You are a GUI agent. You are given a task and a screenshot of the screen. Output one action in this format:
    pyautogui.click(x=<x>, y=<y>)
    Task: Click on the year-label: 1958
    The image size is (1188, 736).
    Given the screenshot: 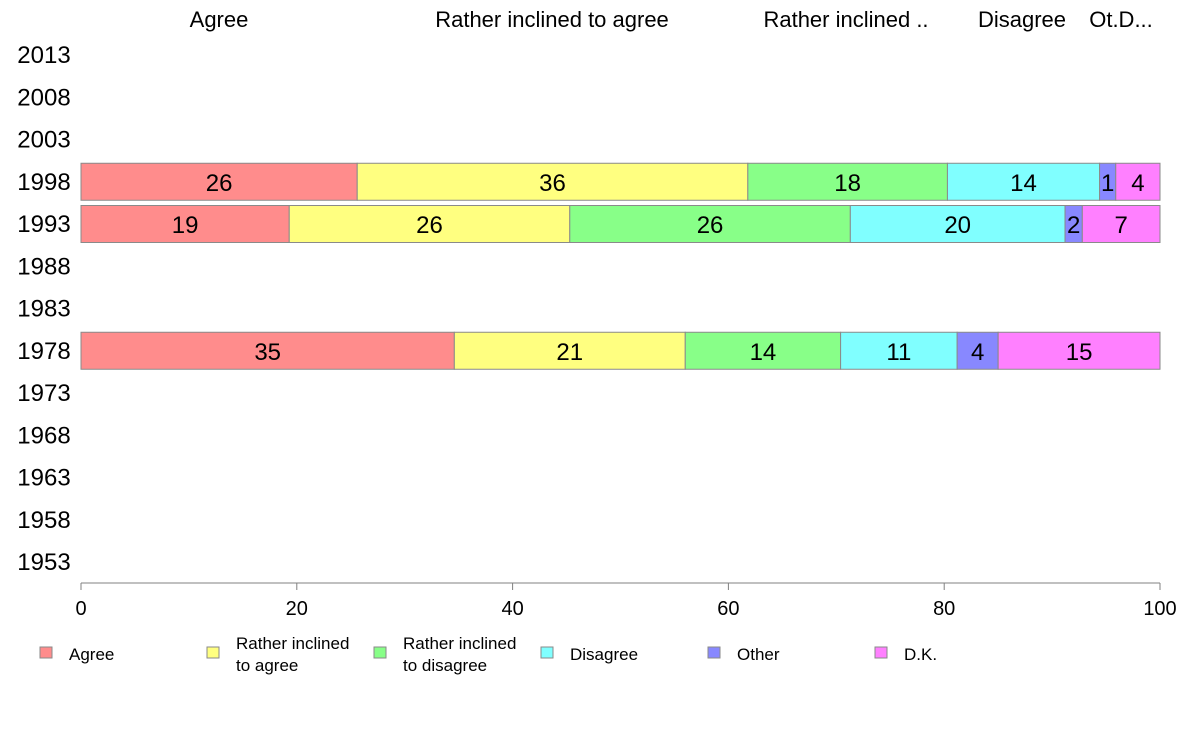 What is the action you would take?
    pyautogui.click(x=43, y=520)
    